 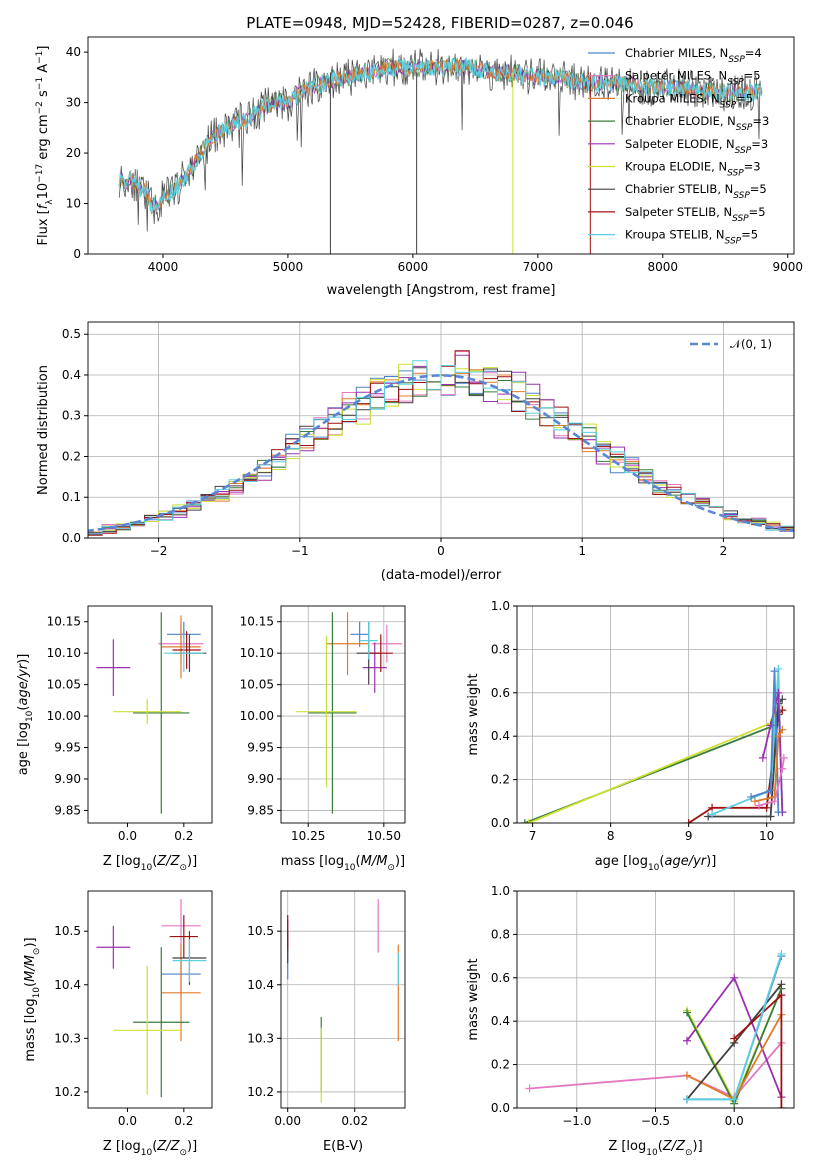 What do you see at coordinates (308, 836) in the screenshot?
I see `x-tick-label: 10.25` at bounding box center [308, 836].